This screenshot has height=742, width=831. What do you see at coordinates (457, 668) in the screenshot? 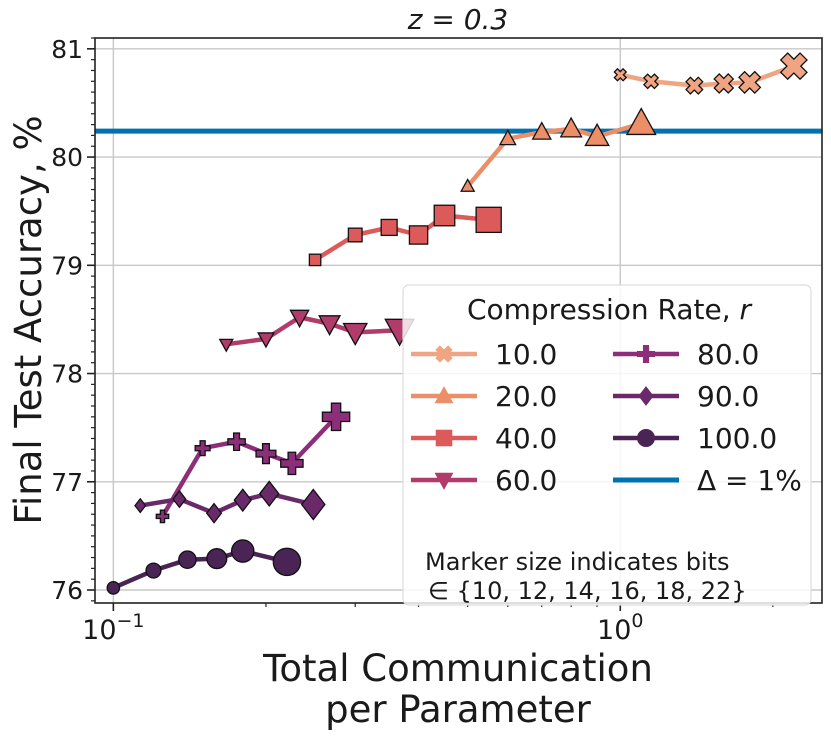
I see `x-axis-label-line-1: Total Communication` at bounding box center [457, 668].